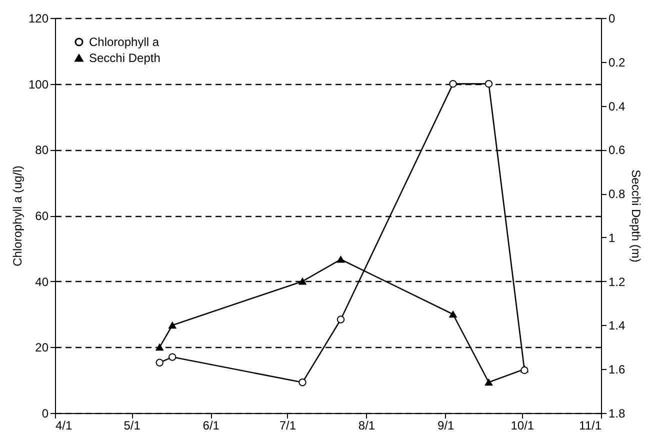 The image size is (652, 439). Describe the element at coordinates (617, 413) in the screenshot. I see `y2-tick-label: 1.8` at that location.